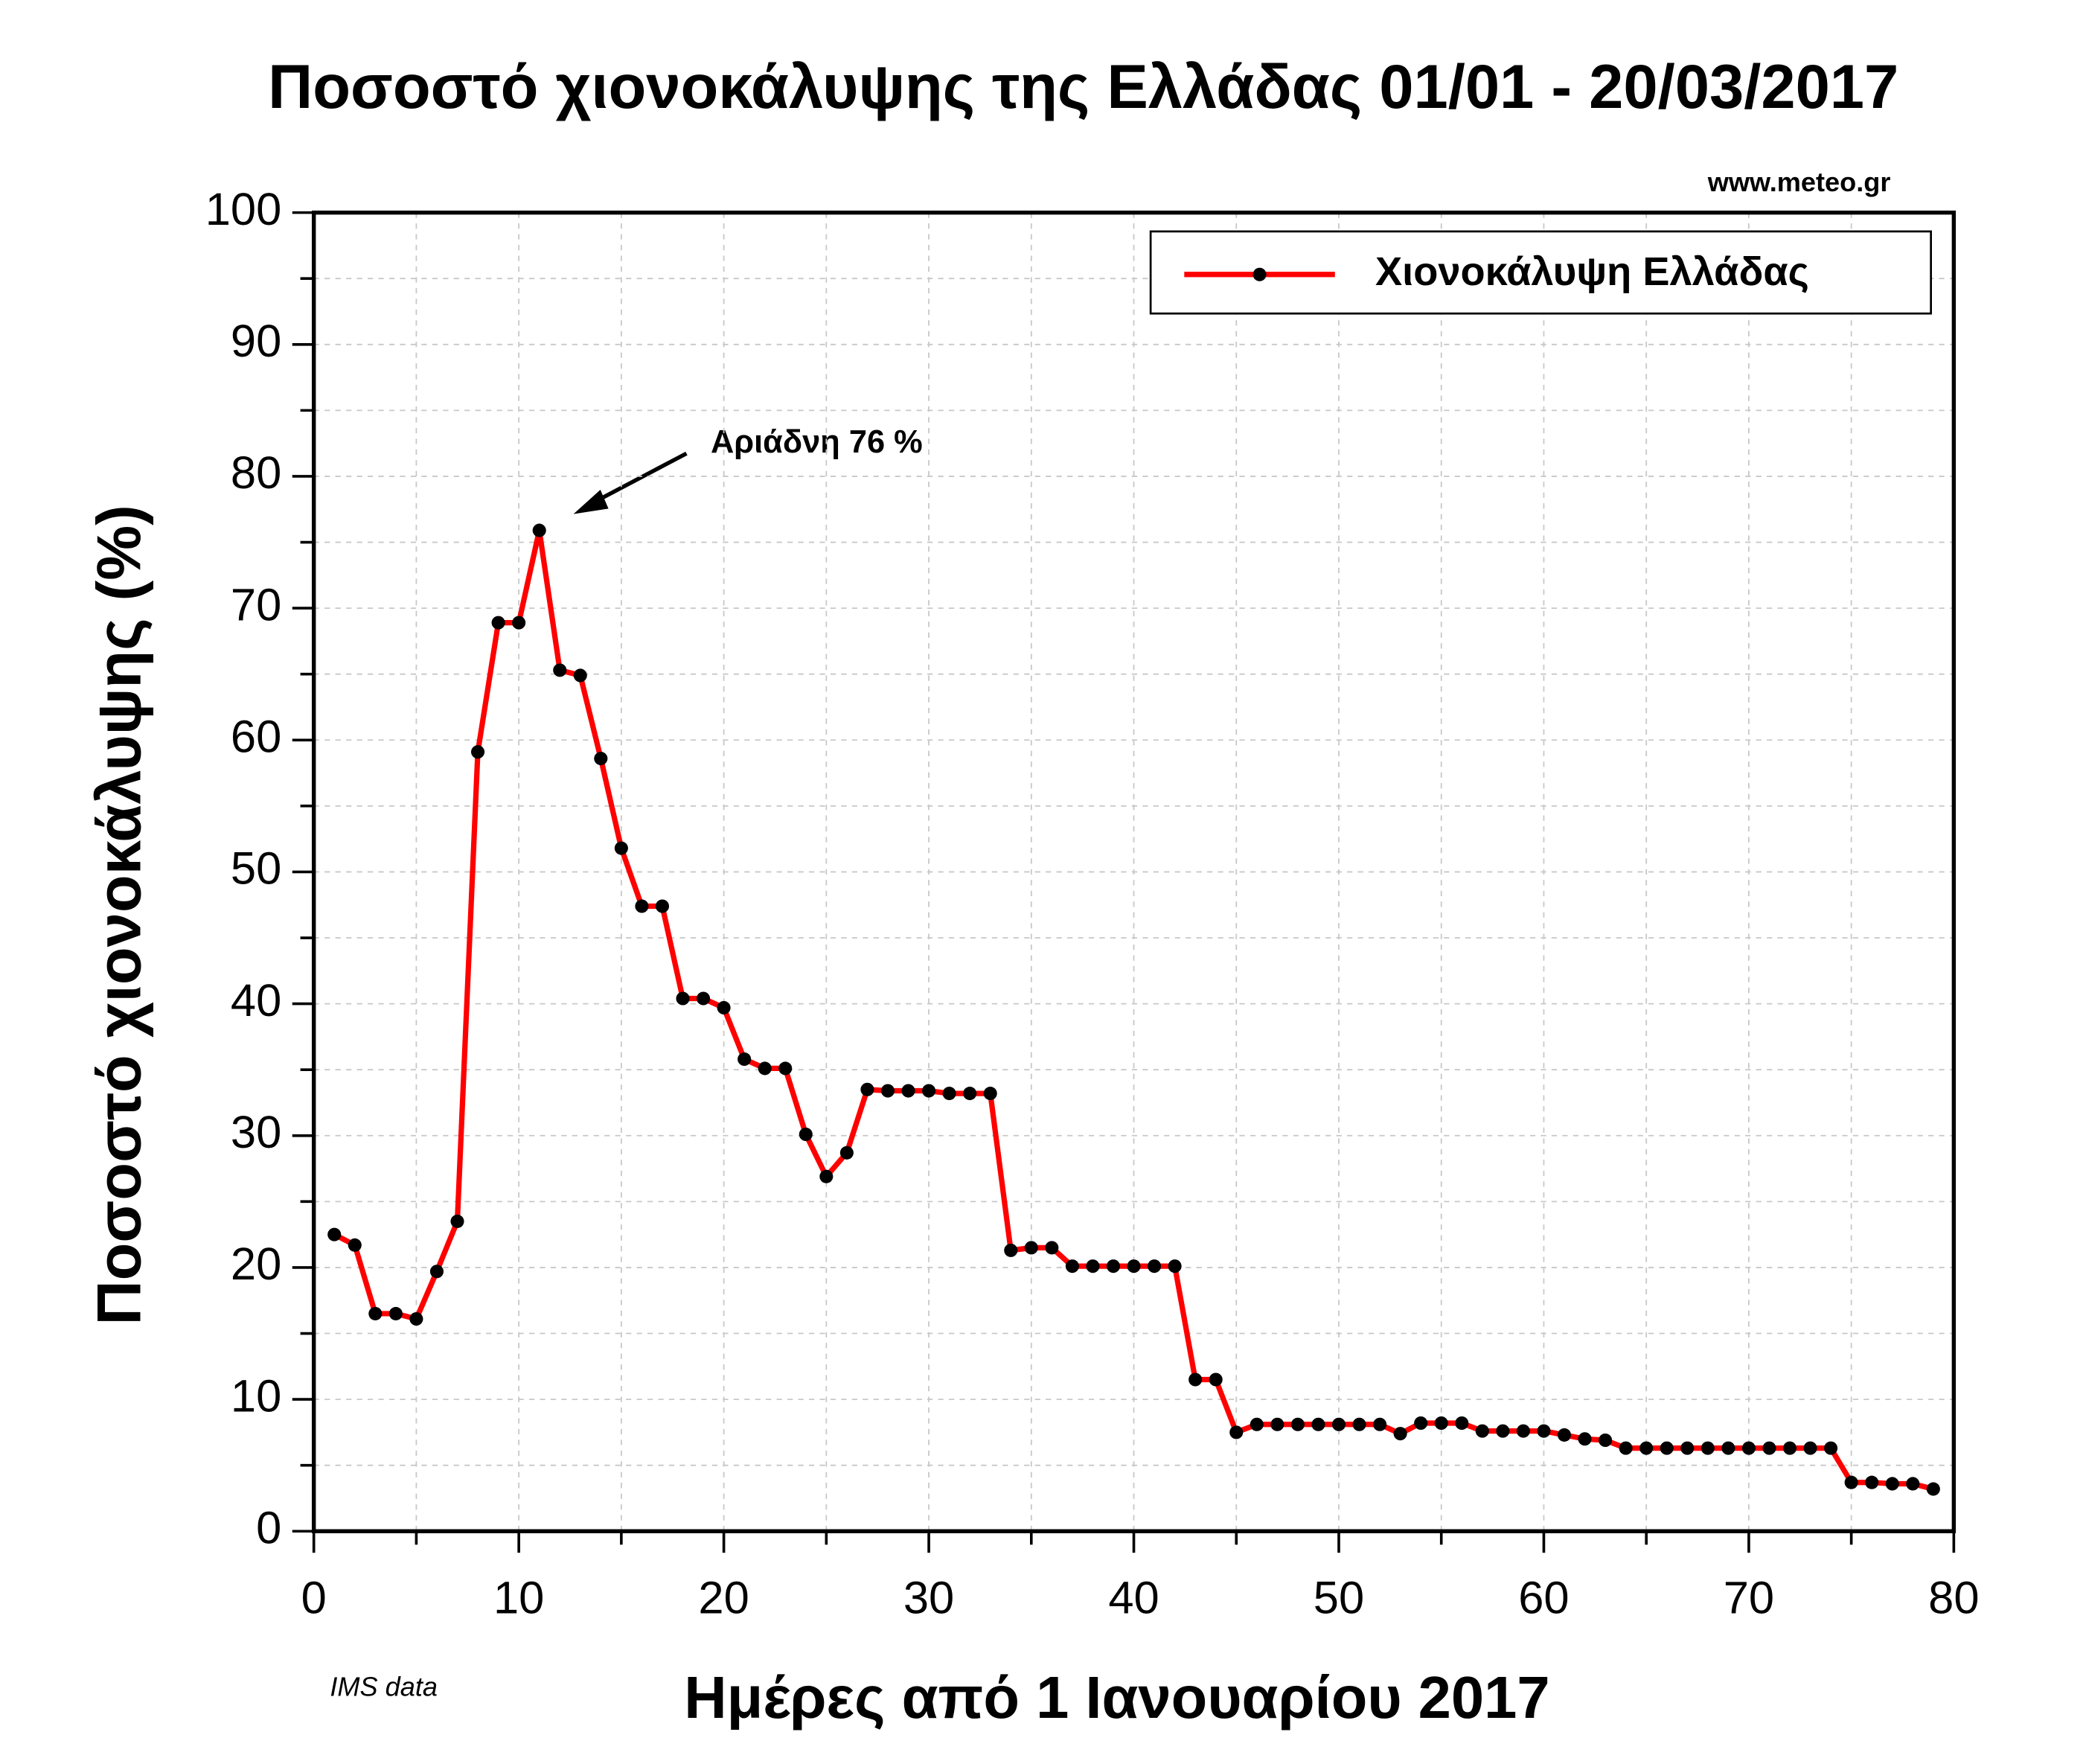 This screenshot has height=1764, width=2086. I want to click on x-axis-label: Ημέρες από 1 Ιανουαρίου 2017, so click(1117, 1697).